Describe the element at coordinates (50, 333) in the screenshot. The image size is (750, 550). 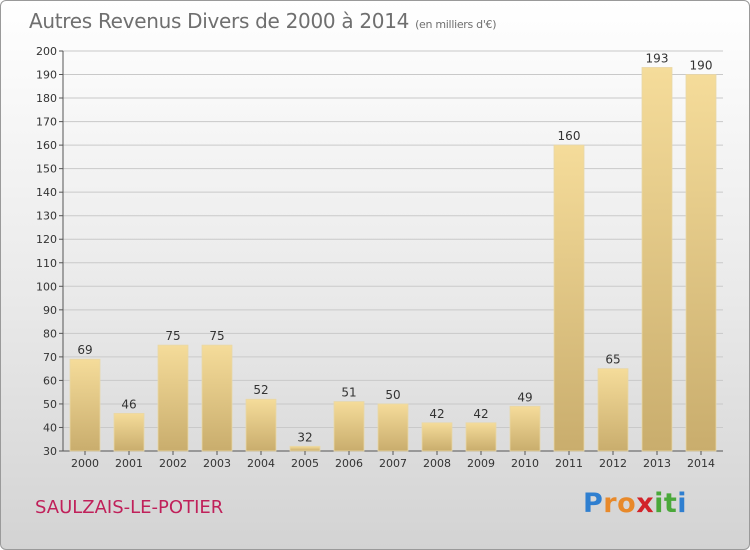
I see `y-tick-label: 80` at that location.